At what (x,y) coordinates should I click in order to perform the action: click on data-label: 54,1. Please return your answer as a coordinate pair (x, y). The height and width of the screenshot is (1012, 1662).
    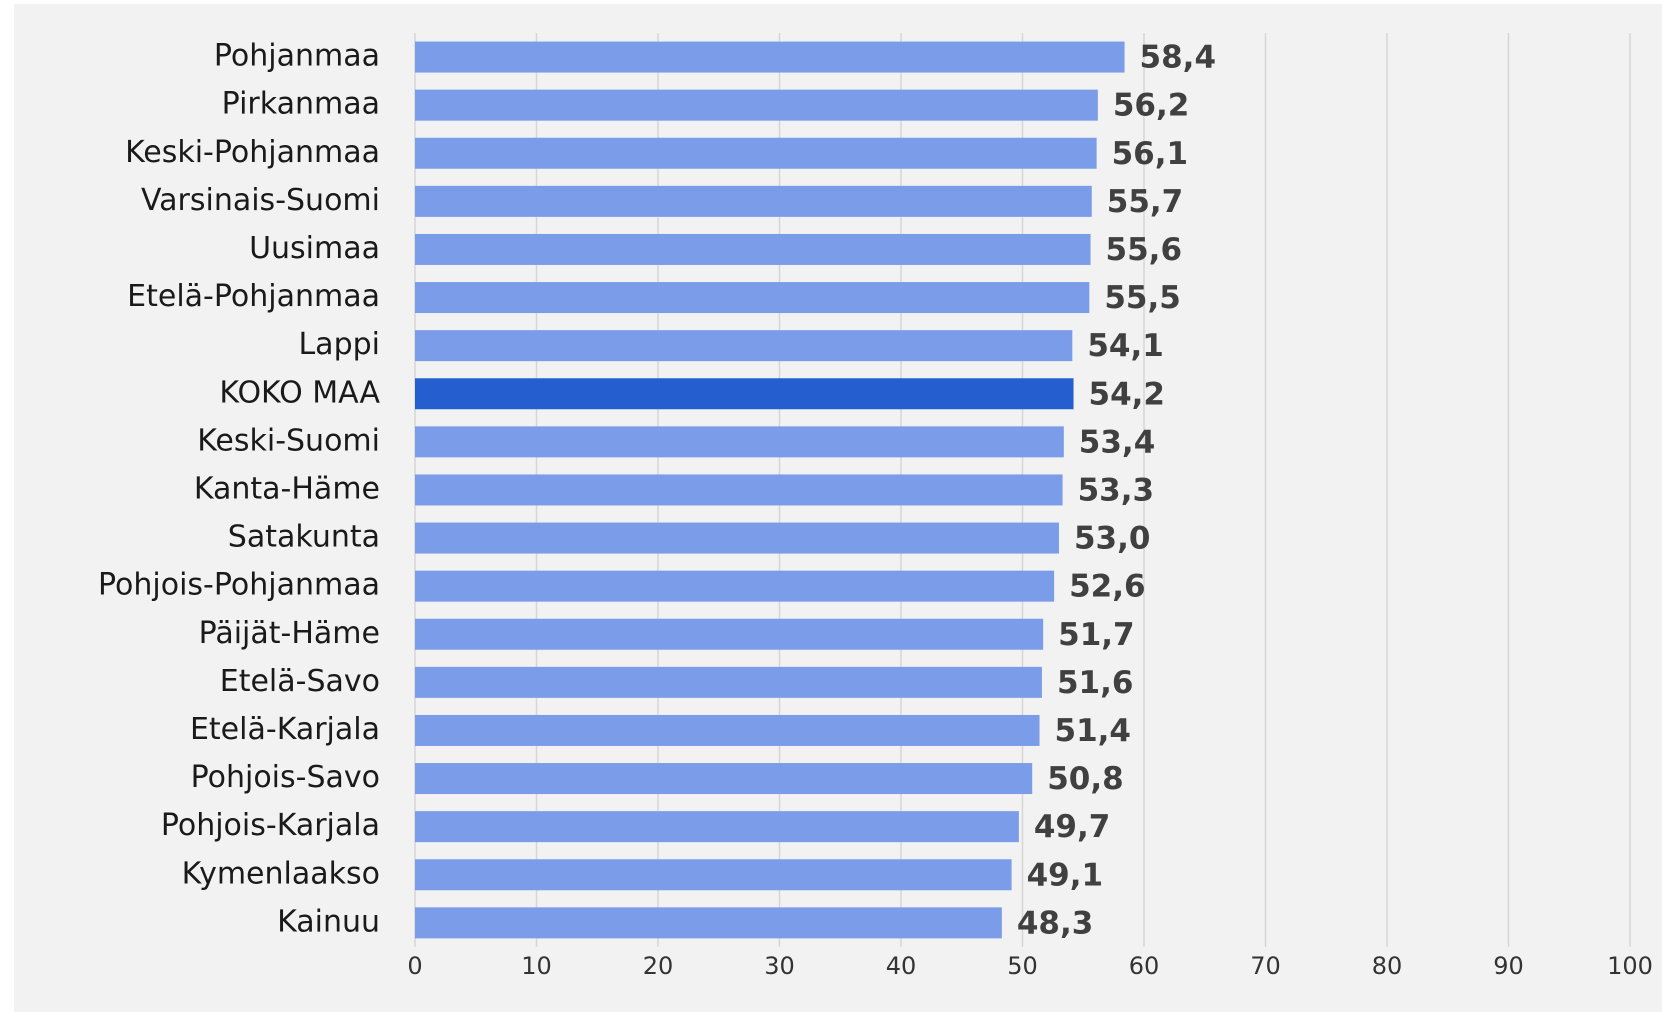
    Looking at the image, I should click on (1125, 346).